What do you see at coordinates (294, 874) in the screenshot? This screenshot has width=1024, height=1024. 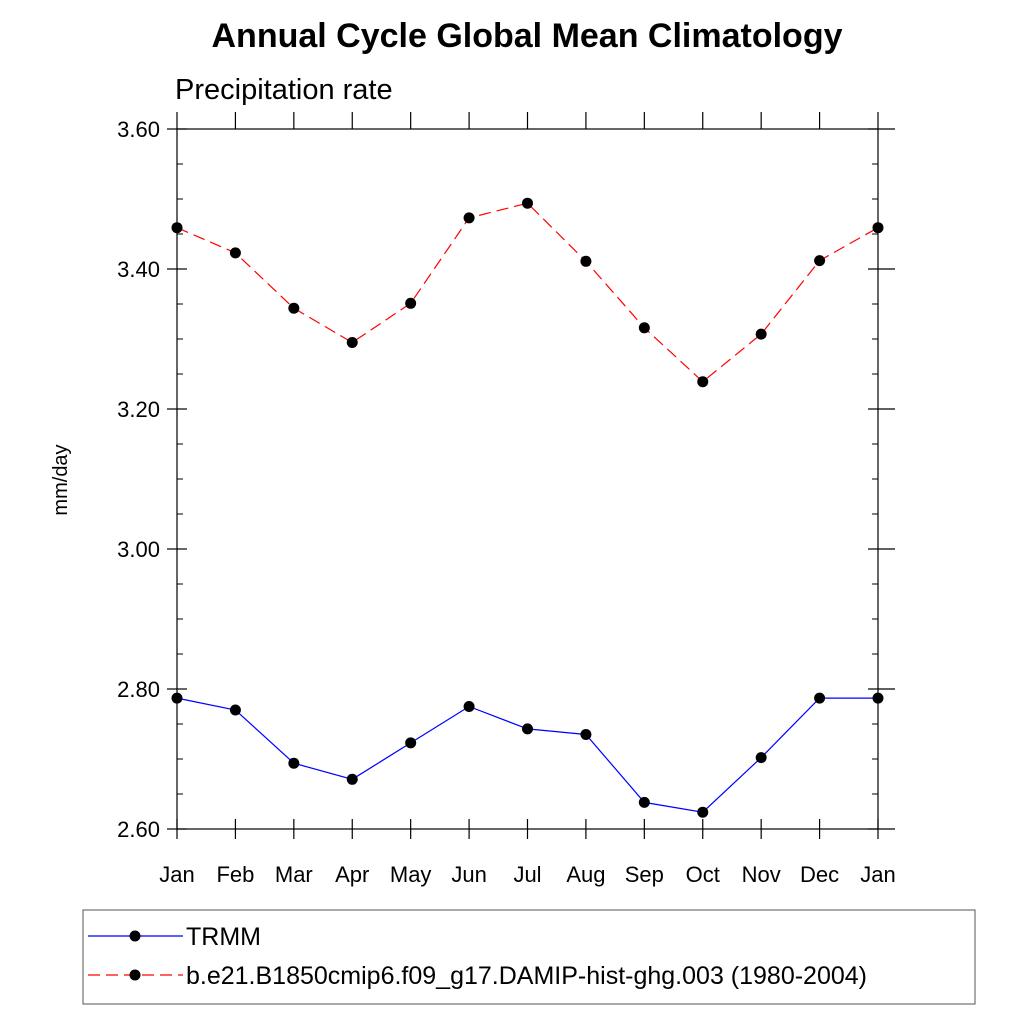 I see `x-tick-label: Mar` at bounding box center [294, 874].